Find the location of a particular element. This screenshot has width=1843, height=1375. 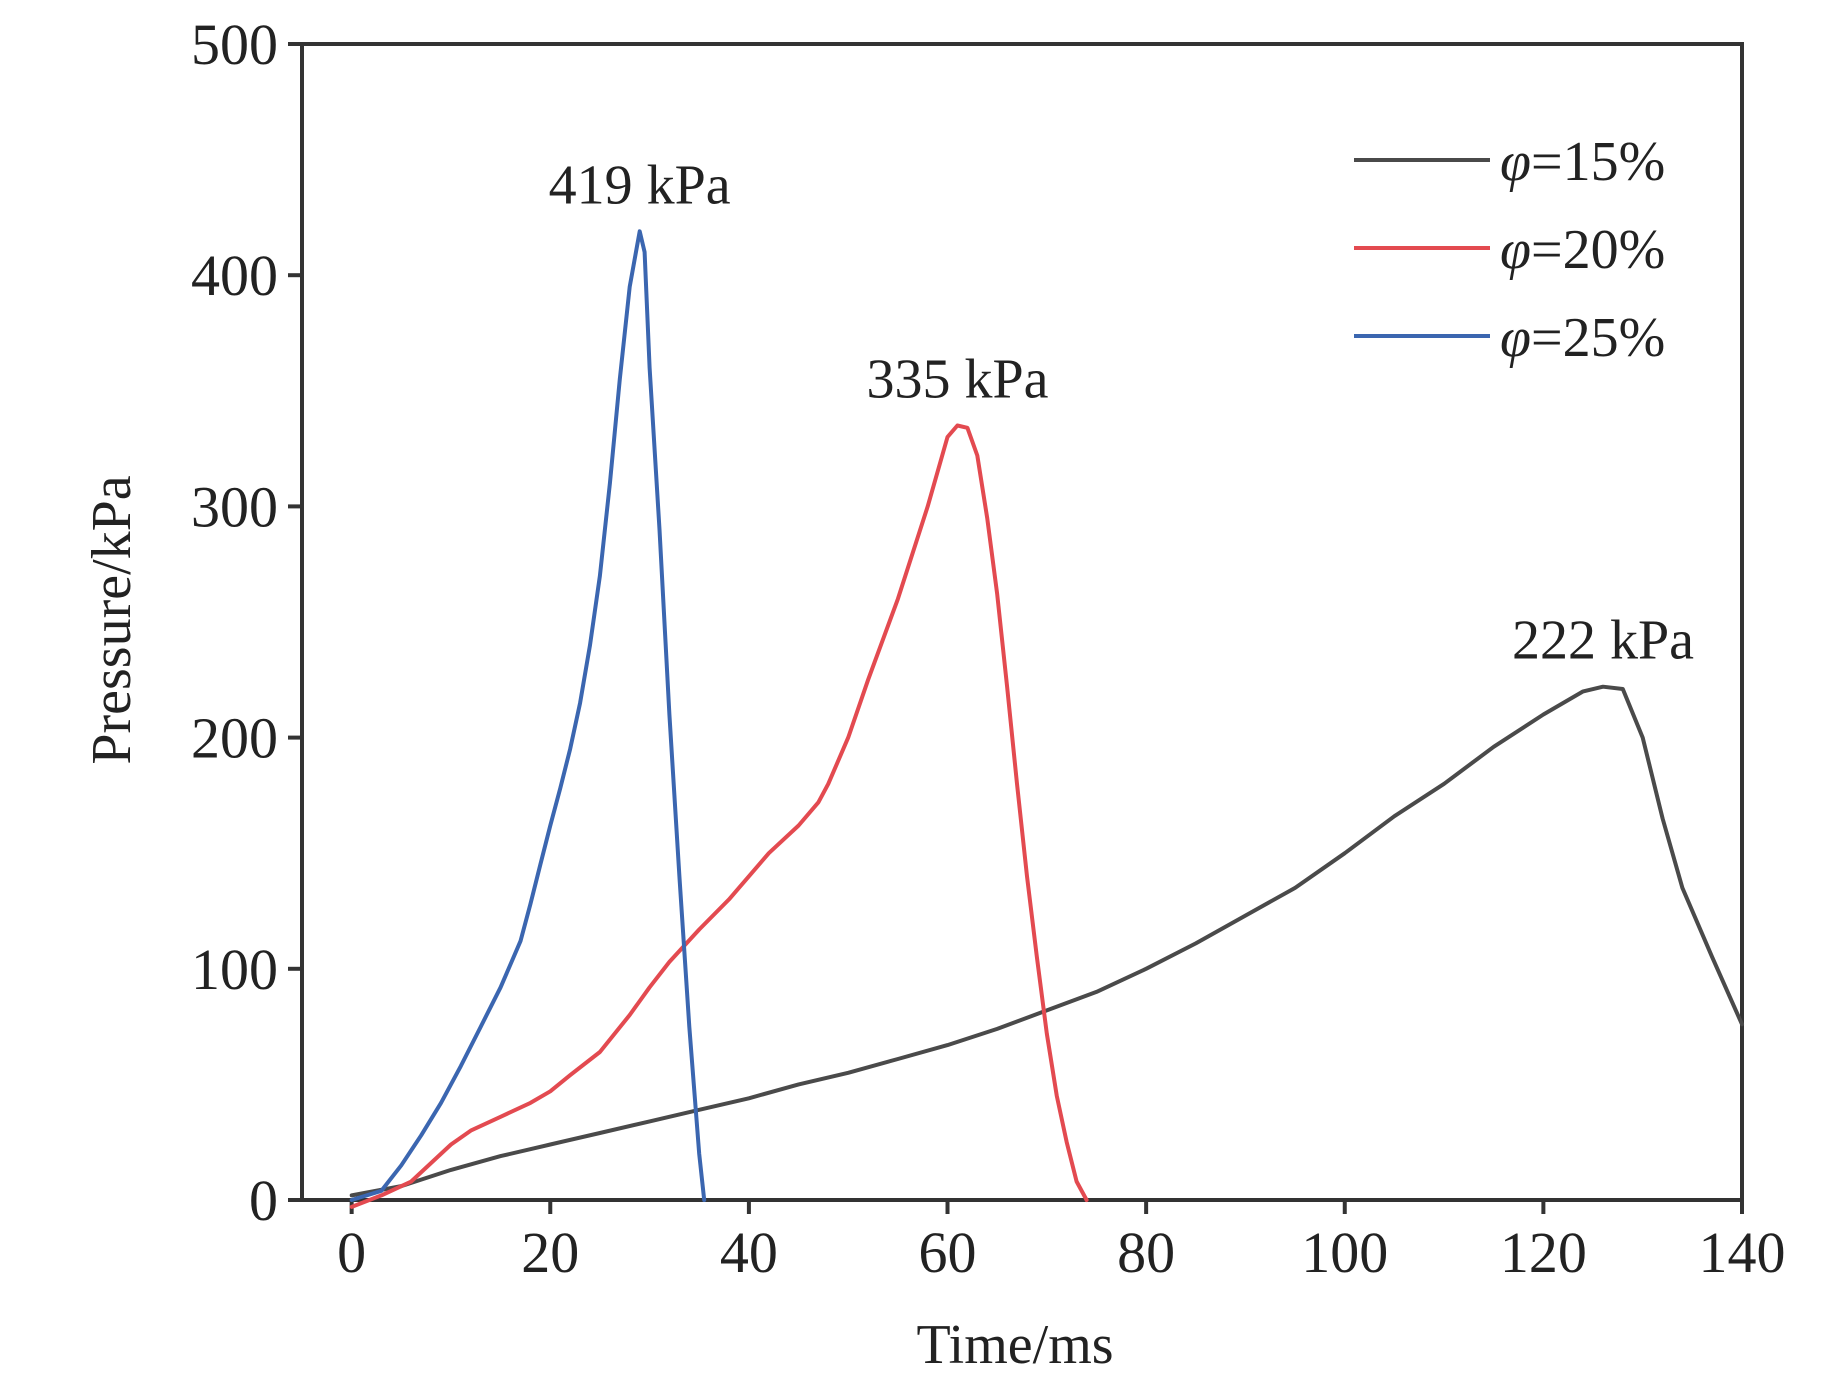

legend-label: φ=20% is located at coordinates (1582, 250).